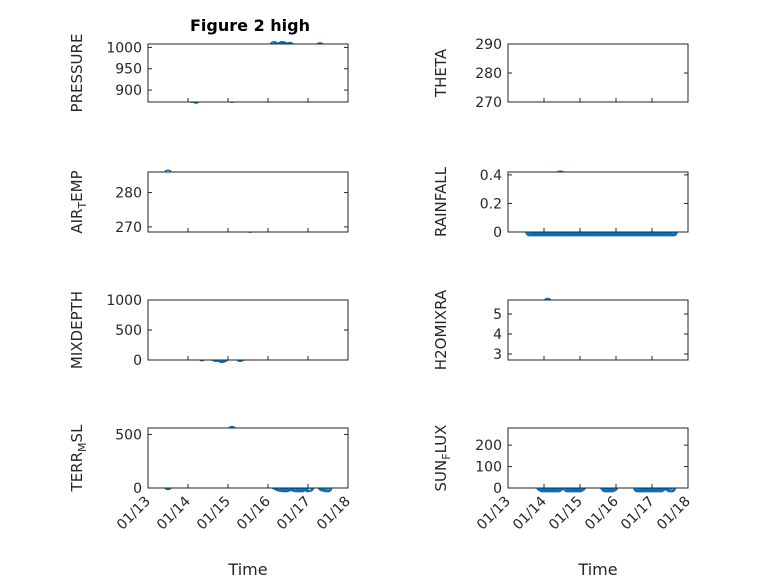 The image size is (778, 583). What do you see at coordinates (78, 458) in the screenshot?
I see `y-axis-label: TERRMSL` at bounding box center [78, 458].